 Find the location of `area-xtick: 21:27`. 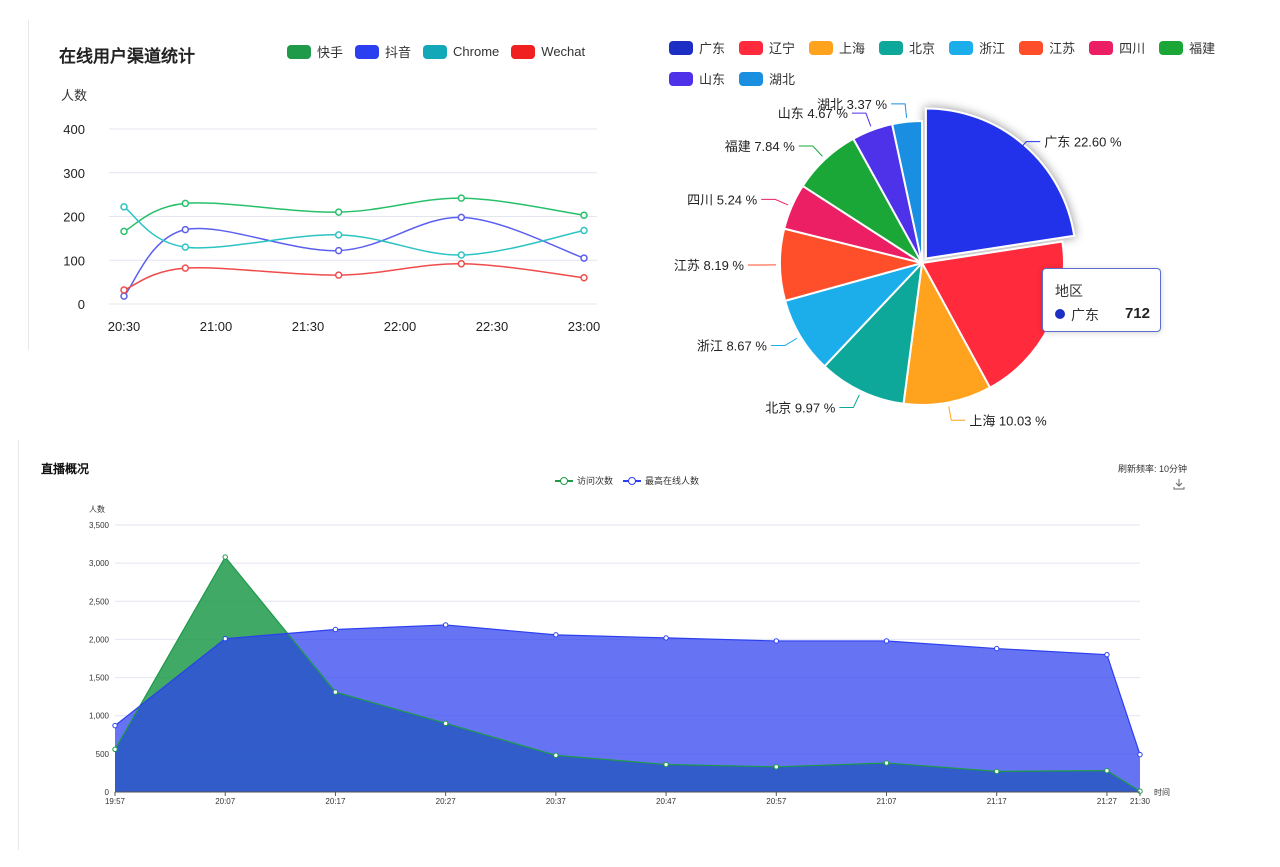

area-xtick: 21:27 is located at coordinates (1107, 801).